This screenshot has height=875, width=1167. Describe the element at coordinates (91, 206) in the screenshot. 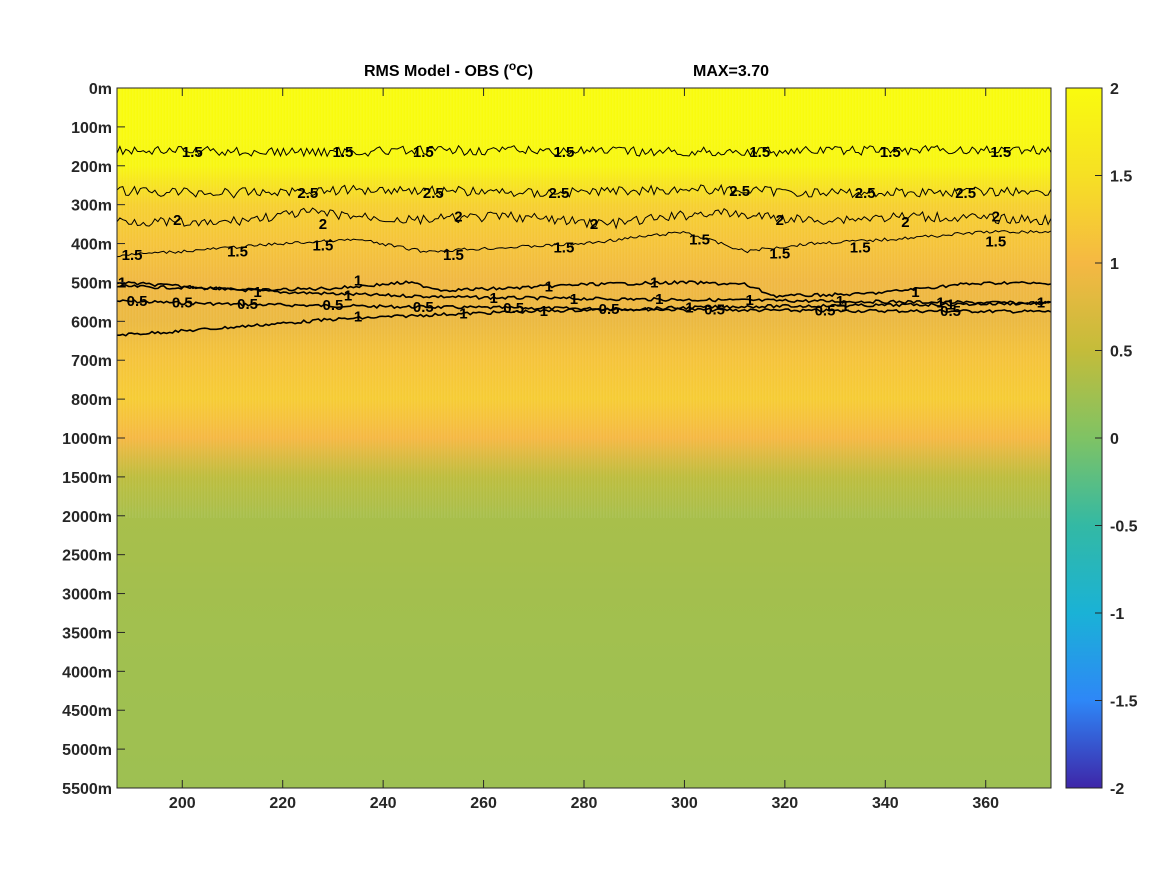

I see `y-tick-label: 300m` at that location.